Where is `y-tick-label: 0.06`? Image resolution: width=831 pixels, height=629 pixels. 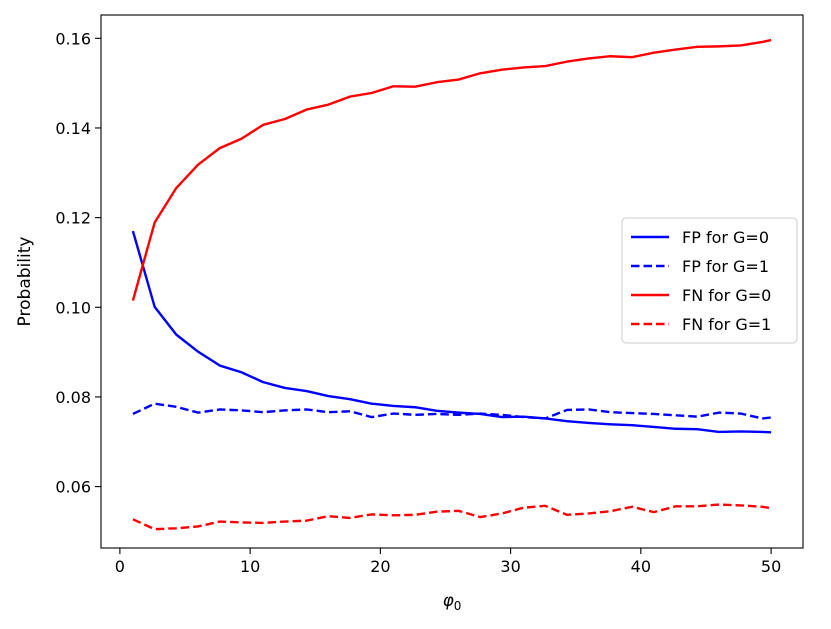
y-tick-label: 0.06 is located at coordinates (73, 487).